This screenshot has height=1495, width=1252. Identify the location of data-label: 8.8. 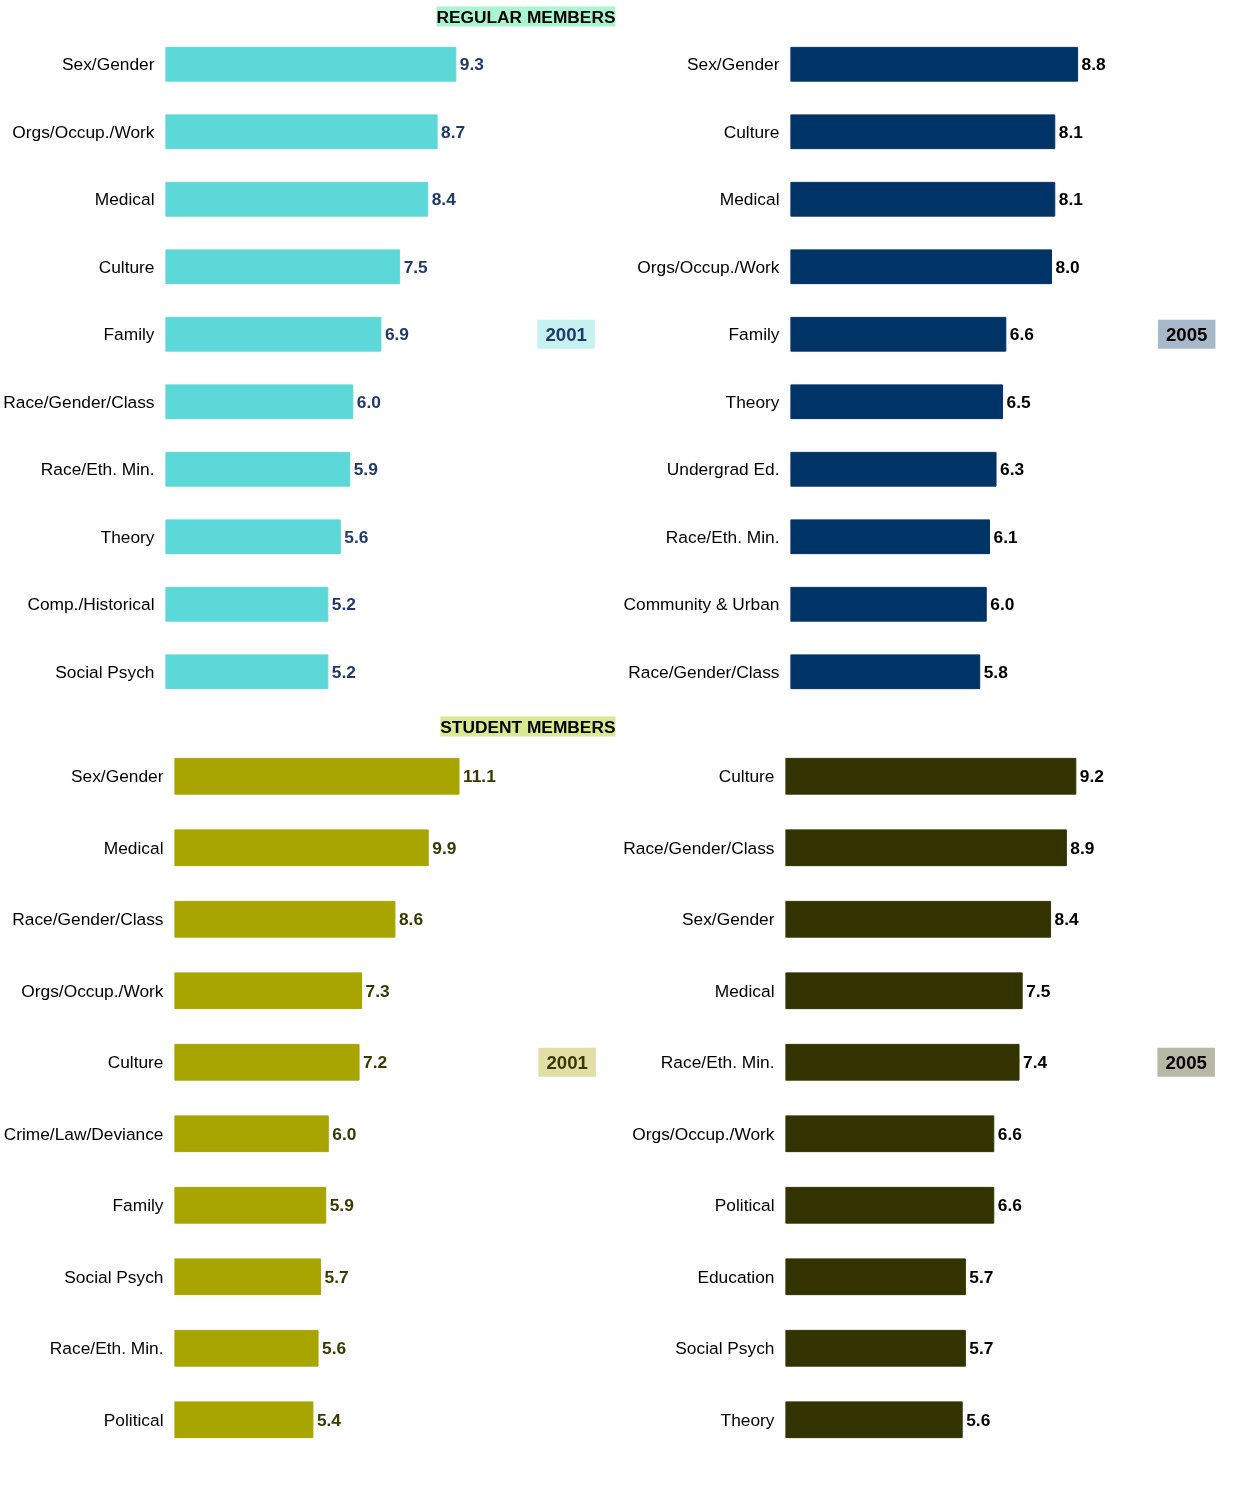
(1094, 64).